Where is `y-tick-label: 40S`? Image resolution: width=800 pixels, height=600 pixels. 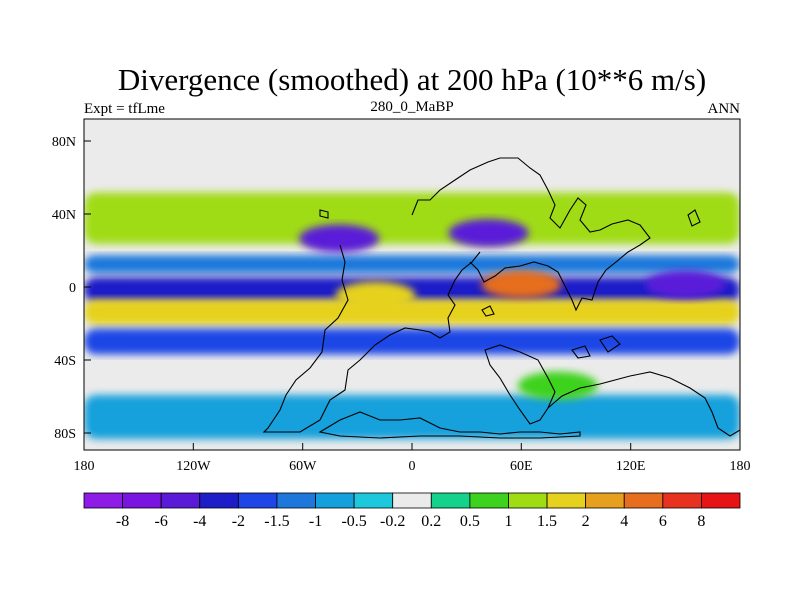 y-tick-label: 40S is located at coordinates (65, 361).